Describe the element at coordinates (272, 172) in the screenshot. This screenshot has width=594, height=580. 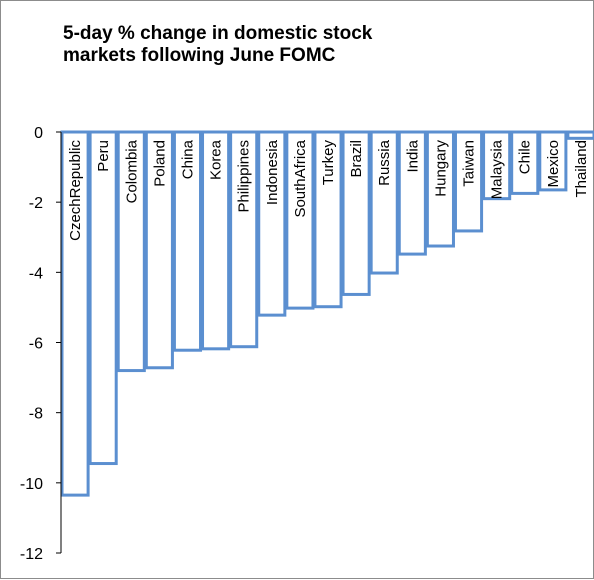
I see `category-label: Indonesia` at that location.